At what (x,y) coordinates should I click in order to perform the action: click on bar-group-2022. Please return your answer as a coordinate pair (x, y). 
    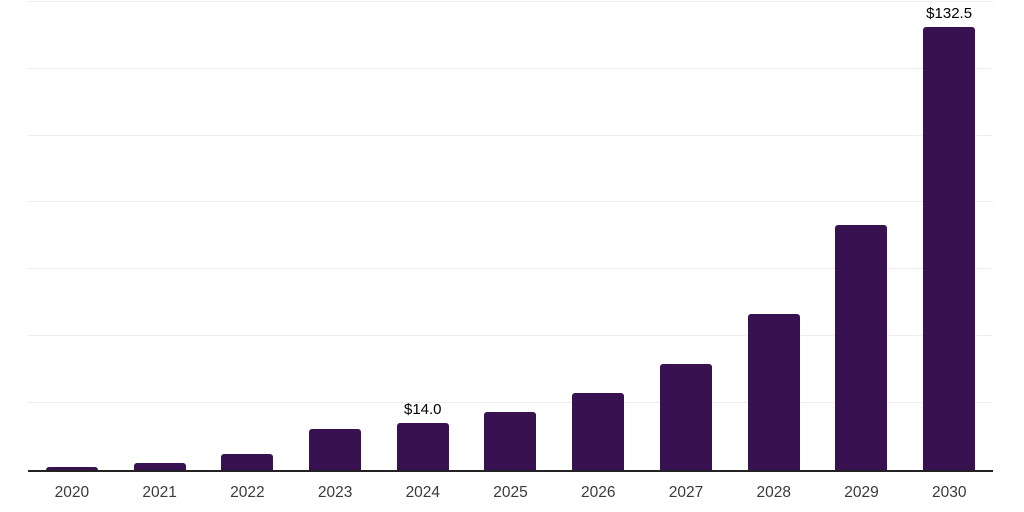
    Looking at the image, I should click on (247, 235).